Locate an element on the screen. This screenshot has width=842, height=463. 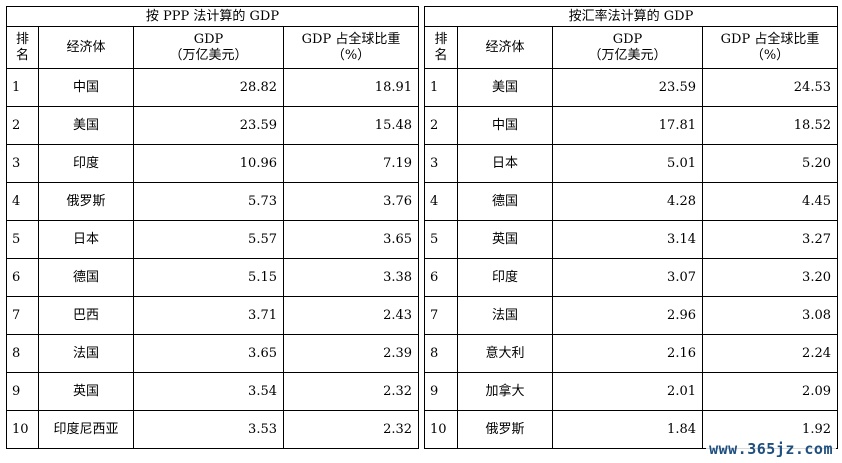
table-row: 7 法国 2.96 3.08 is located at coordinates (631, 315).